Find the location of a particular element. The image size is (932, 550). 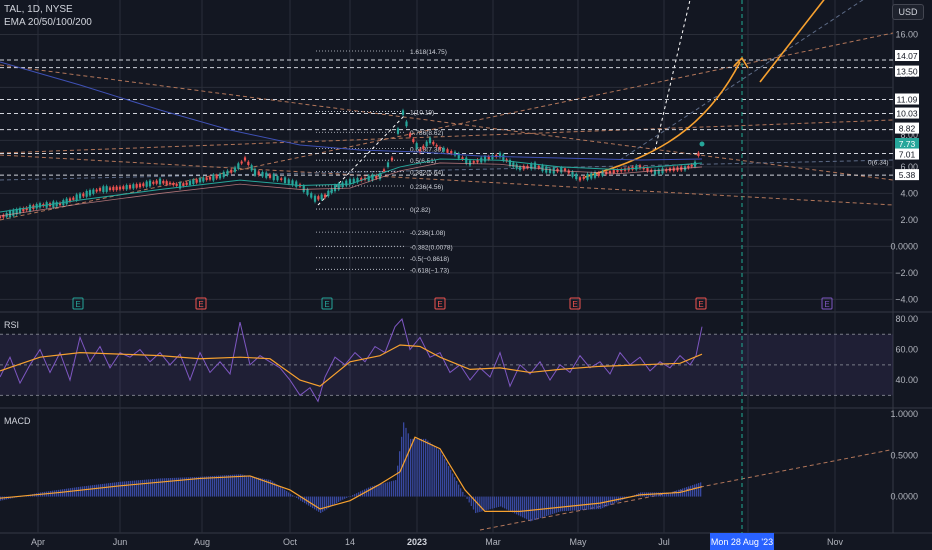

fib-right-note: 0(6.34) is located at coordinates (878, 162).